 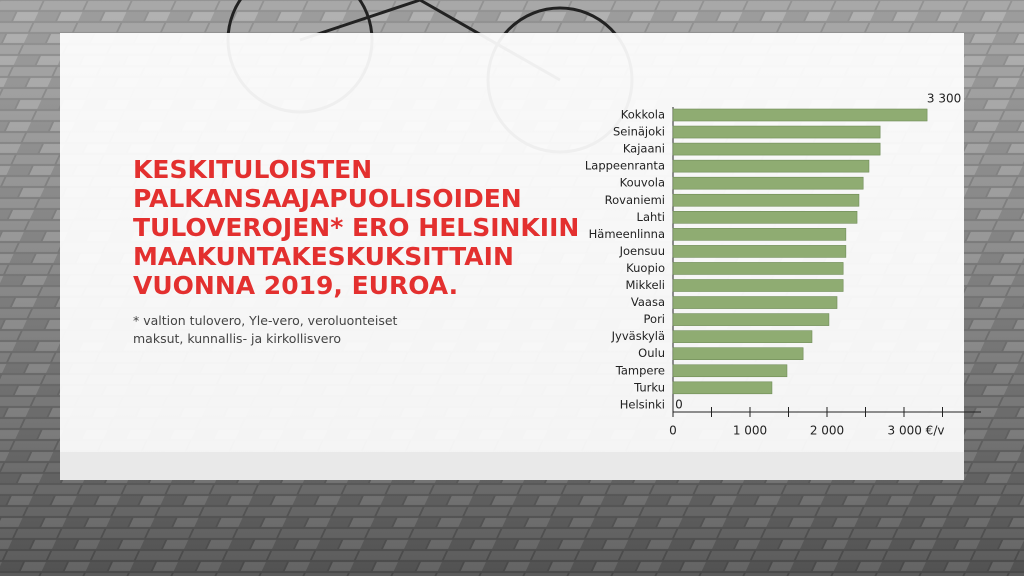 What do you see at coordinates (649, 387) in the screenshot?
I see `category-label: Turku` at bounding box center [649, 387].